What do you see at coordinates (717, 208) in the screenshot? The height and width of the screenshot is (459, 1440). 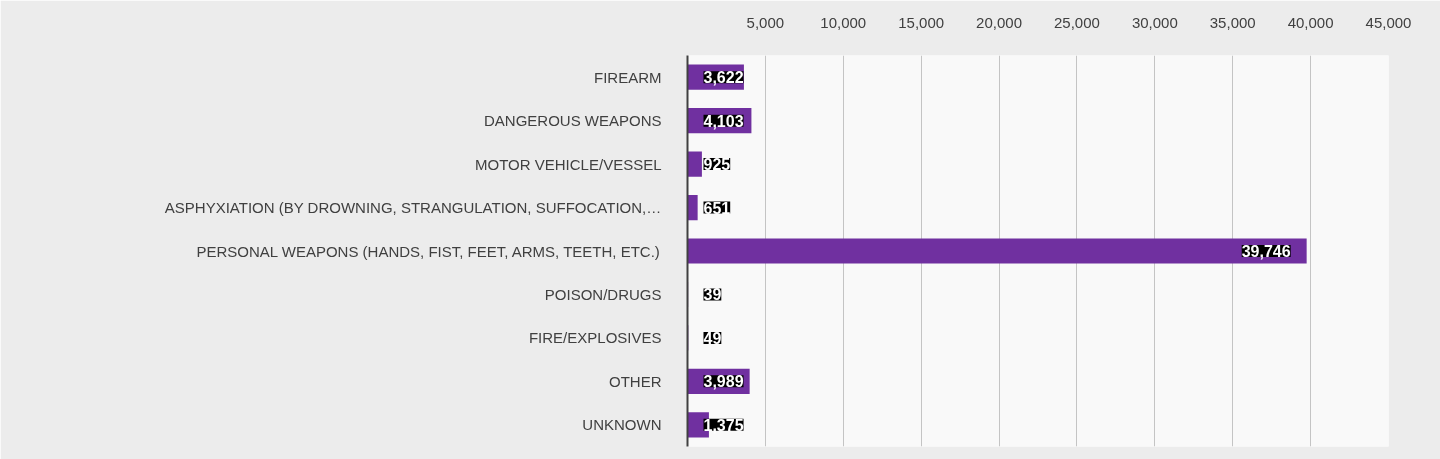 I see `data-label: 651` at bounding box center [717, 208].